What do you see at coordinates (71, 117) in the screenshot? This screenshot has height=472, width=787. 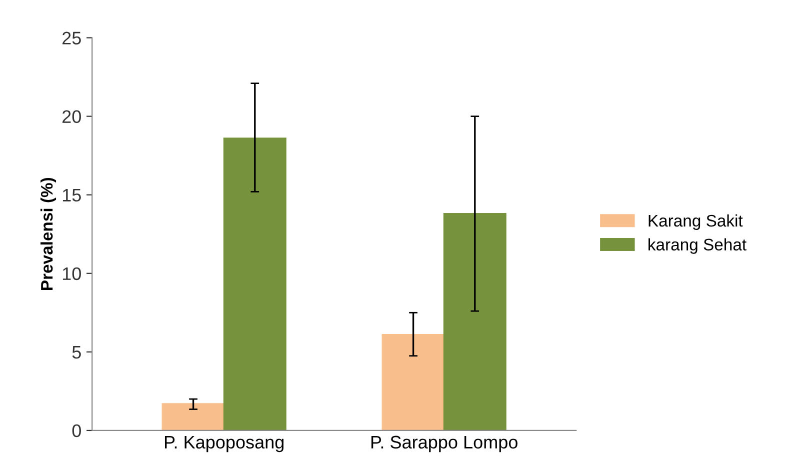 I see `y-tick-label: 20` at bounding box center [71, 117].